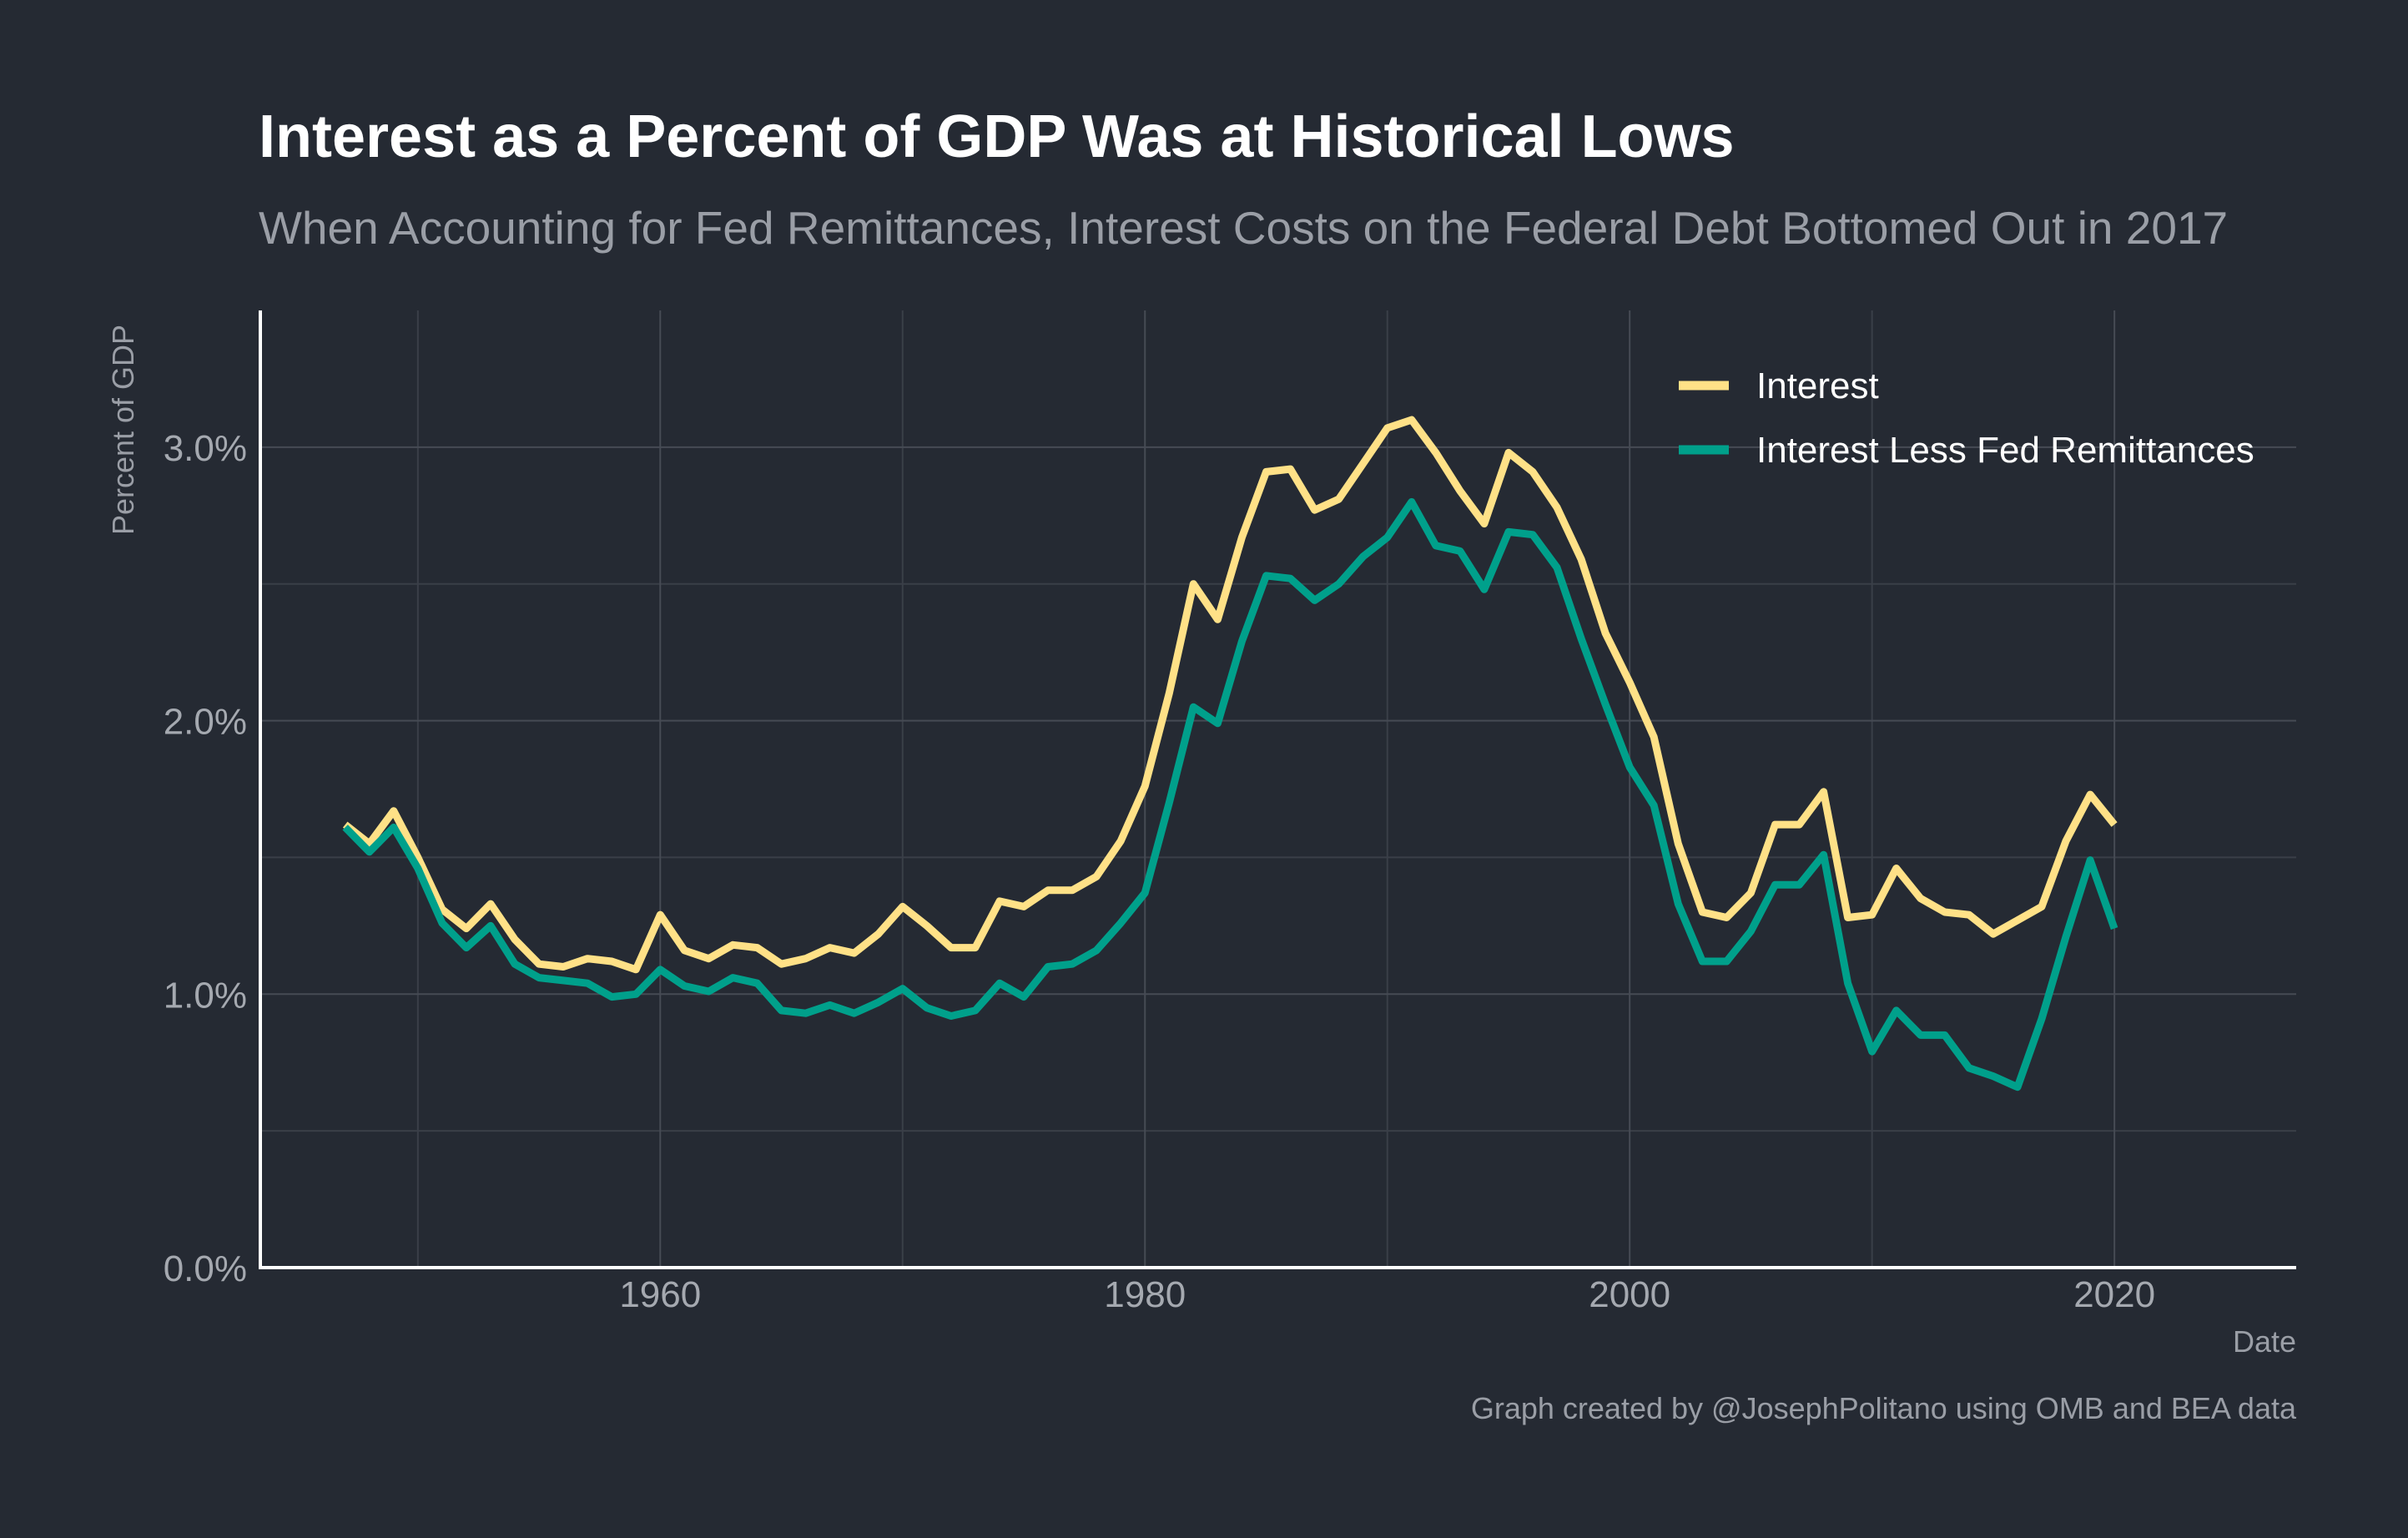 This screenshot has height=1538, width=2408. What do you see at coordinates (660, 1294) in the screenshot?
I see `x-tick-label: 1960` at bounding box center [660, 1294].